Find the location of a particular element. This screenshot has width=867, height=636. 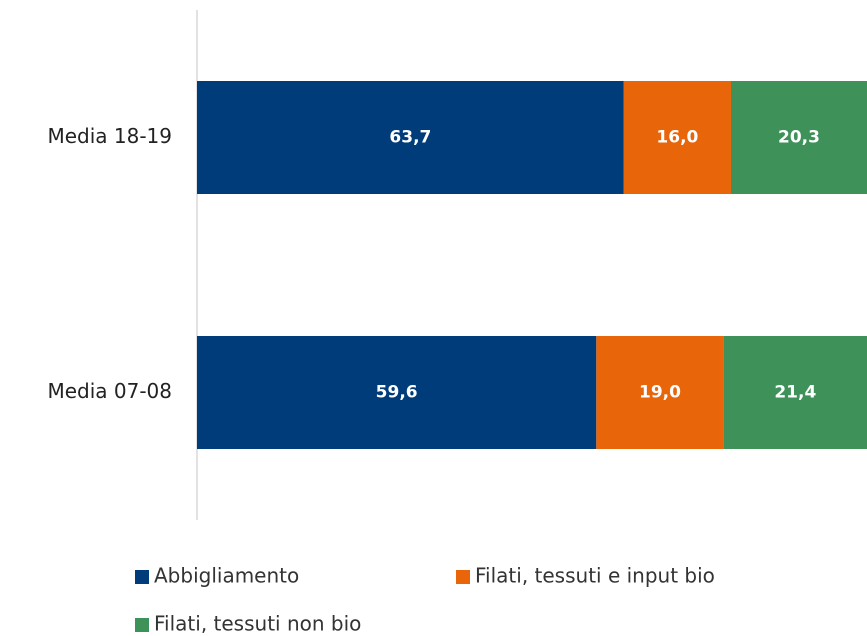

data-label: 21,4 is located at coordinates (795, 393).